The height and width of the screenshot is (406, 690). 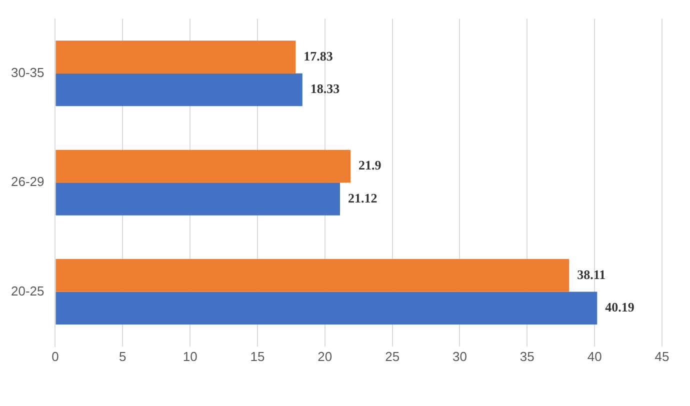 What do you see at coordinates (594, 356) in the screenshot?
I see `x-tick-label: 40` at bounding box center [594, 356].